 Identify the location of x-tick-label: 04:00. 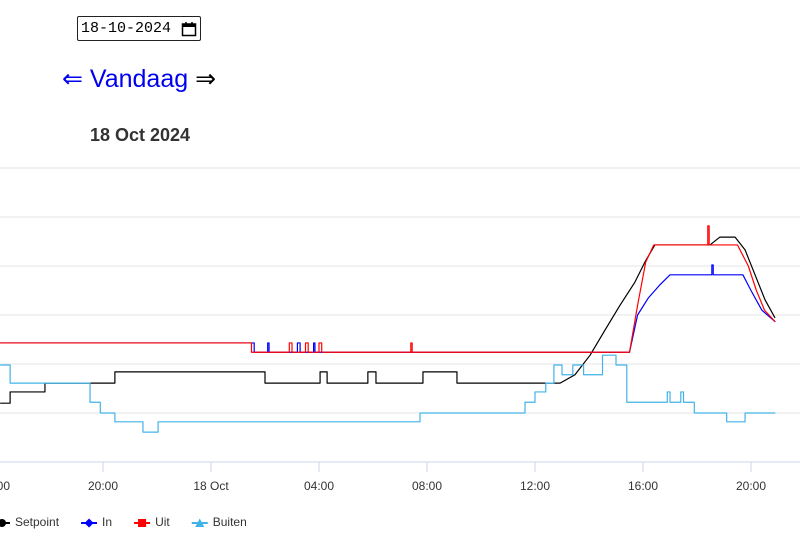
(319, 486).